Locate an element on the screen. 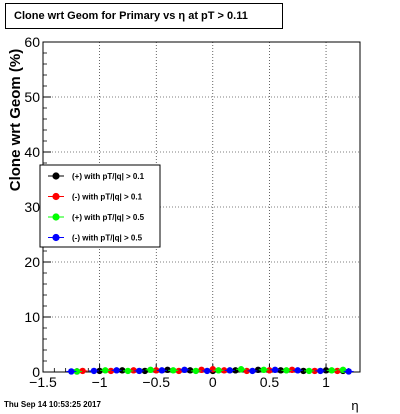 This screenshot has width=400, height=414. x-tick-label: −1 is located at coordinates (100, 382).